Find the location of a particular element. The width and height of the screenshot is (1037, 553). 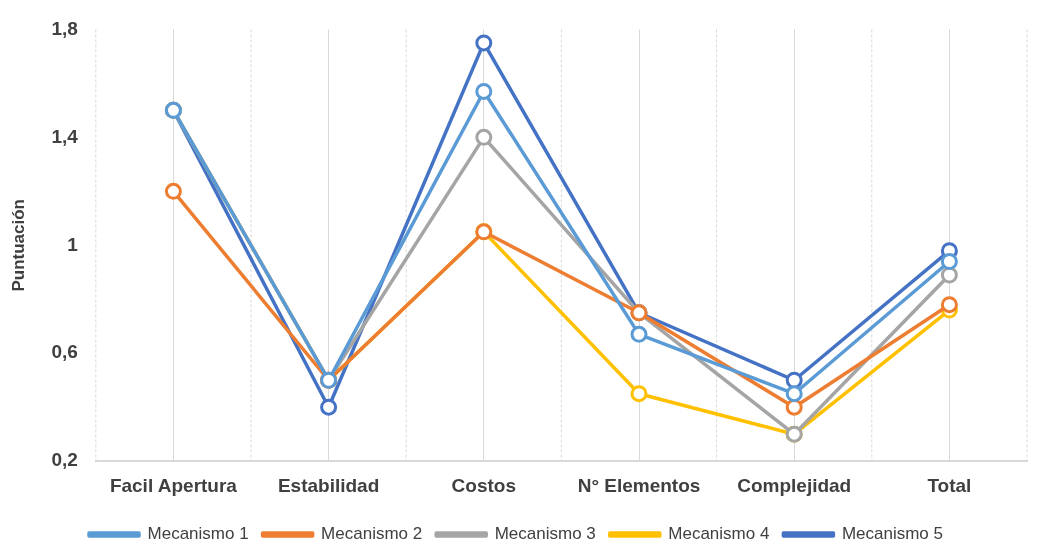

legend-label: Mecanismo 1 is located at coordinates (198, 534).